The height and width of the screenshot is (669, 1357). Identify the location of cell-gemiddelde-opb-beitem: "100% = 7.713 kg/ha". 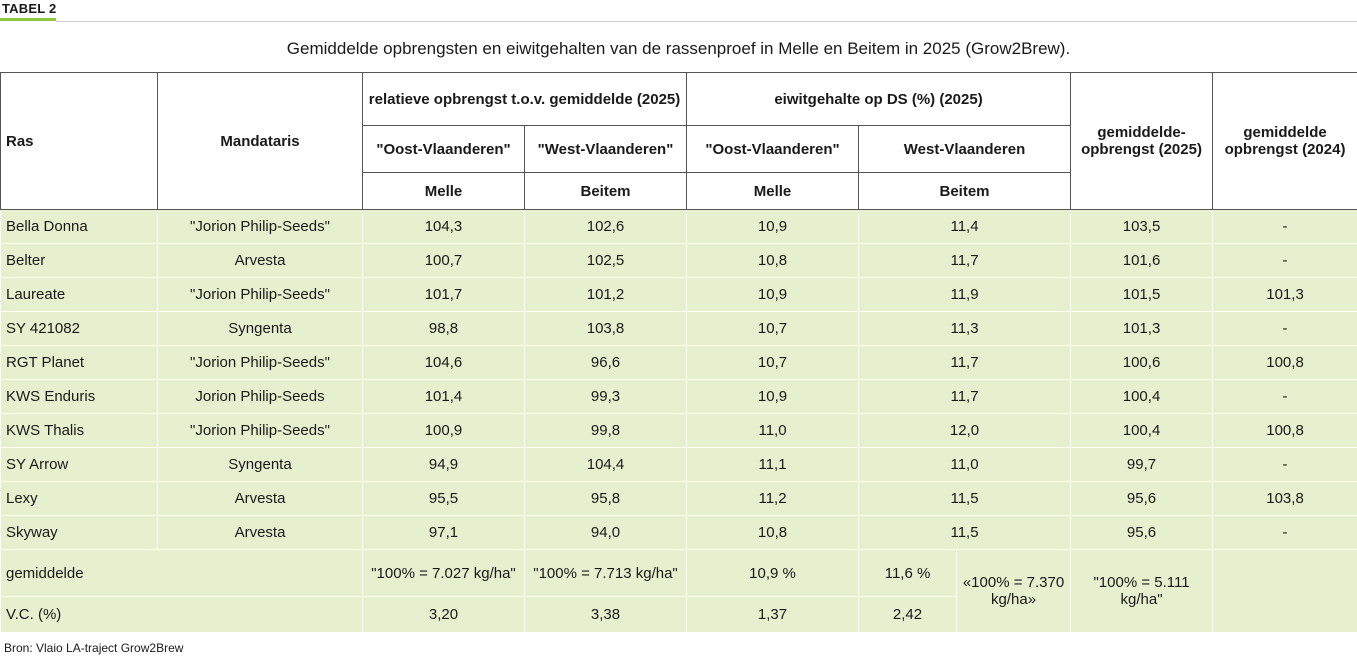
(605, 573).